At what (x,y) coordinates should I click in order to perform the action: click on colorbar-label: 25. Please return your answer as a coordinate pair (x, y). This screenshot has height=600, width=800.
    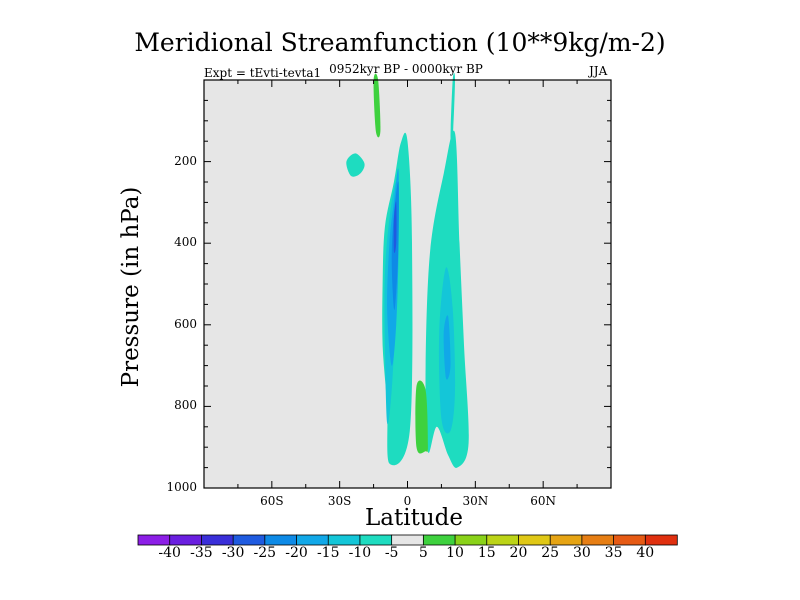
    Looking at the image, I should click on (550, 553).